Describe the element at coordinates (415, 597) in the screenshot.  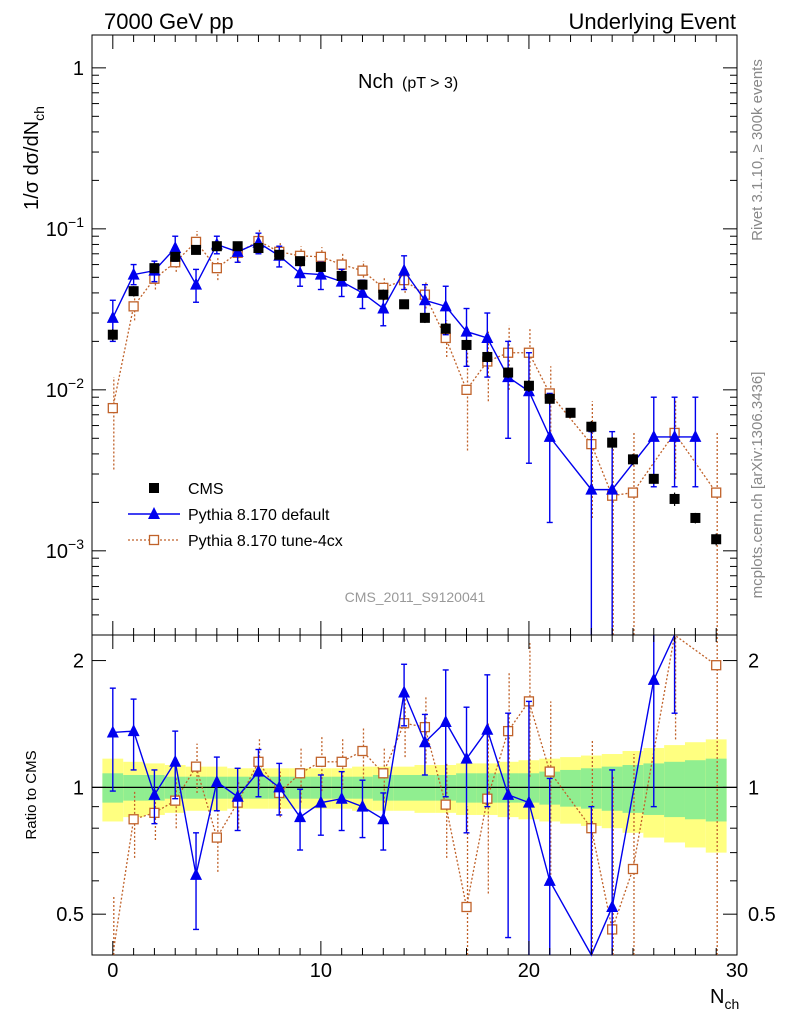
I see `analysis-id: CMS_2011_S9120041` at that location.